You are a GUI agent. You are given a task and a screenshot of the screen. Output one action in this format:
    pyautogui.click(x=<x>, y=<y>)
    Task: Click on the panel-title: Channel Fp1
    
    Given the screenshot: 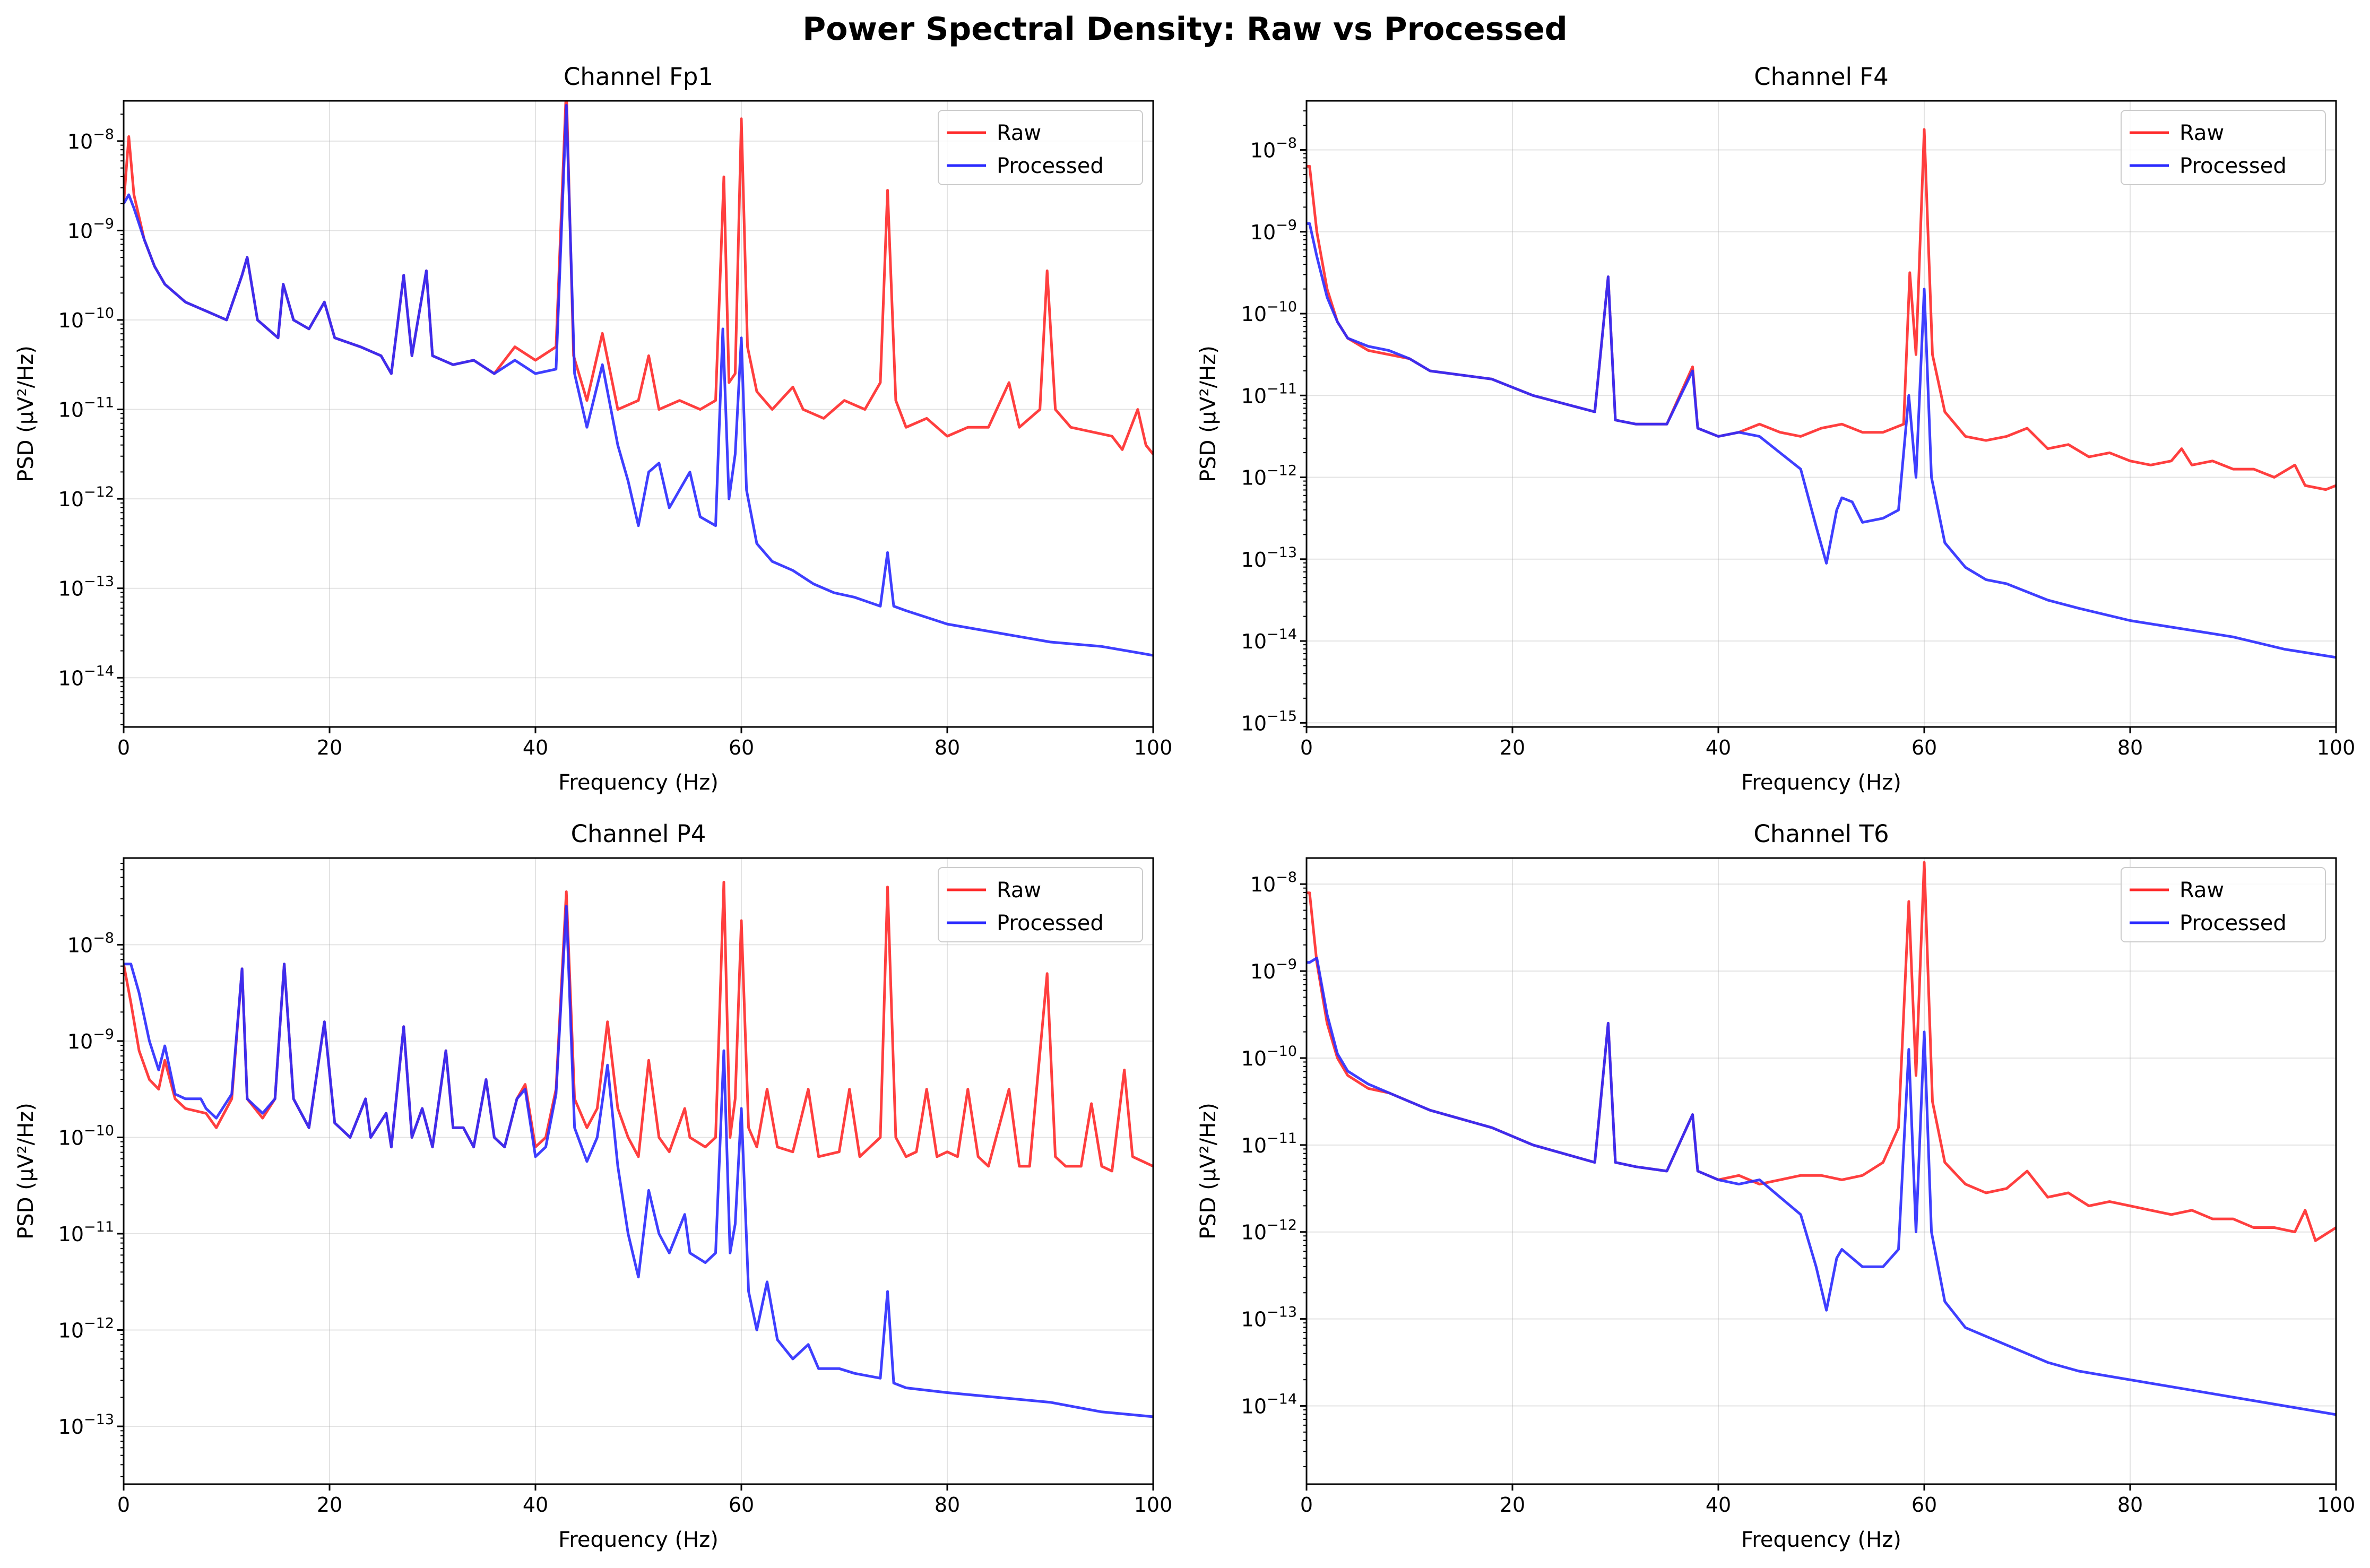 What is the action you would take?
    pyautogui.click(x=638, y=77)
    